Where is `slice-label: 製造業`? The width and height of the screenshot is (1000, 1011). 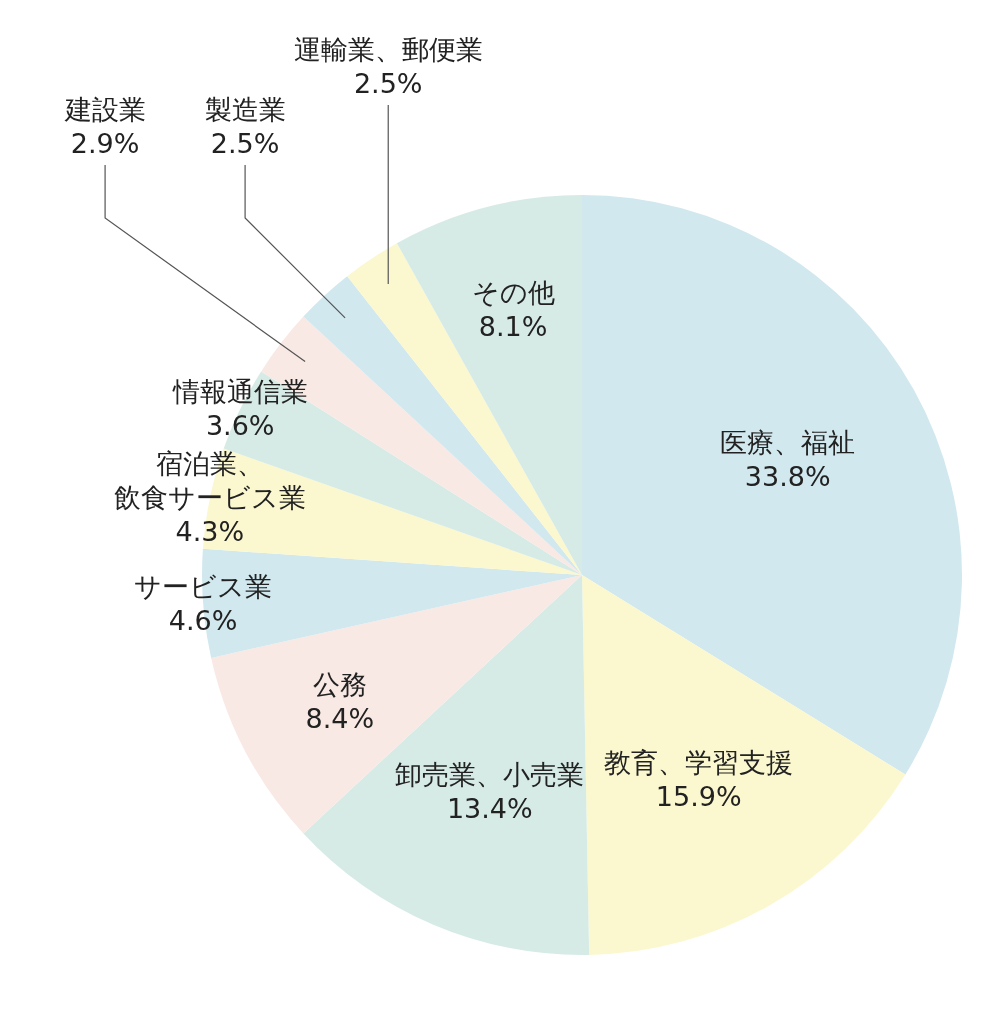 slice-label: 製造業 is located at coordinates (245, 109).